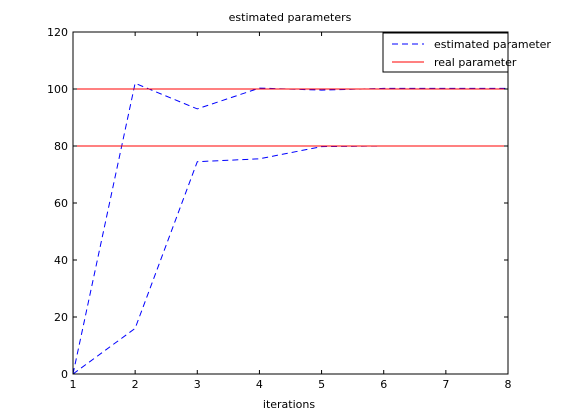 The height and width of the screenshot is (420, 561). I want to click on legend-box, so click(445, 52).